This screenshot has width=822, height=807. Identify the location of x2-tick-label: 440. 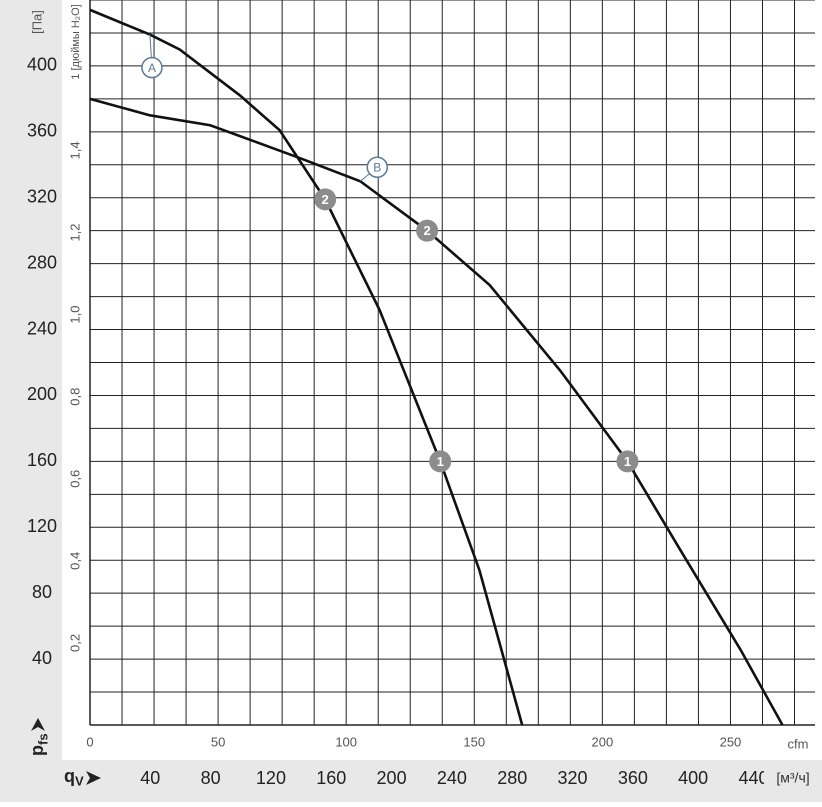
(753, 778).